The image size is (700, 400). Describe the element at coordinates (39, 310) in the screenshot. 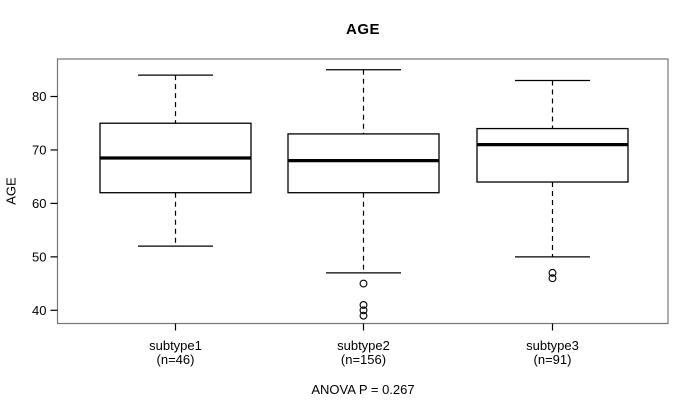

I see `y-tick-label: 40` at that location.